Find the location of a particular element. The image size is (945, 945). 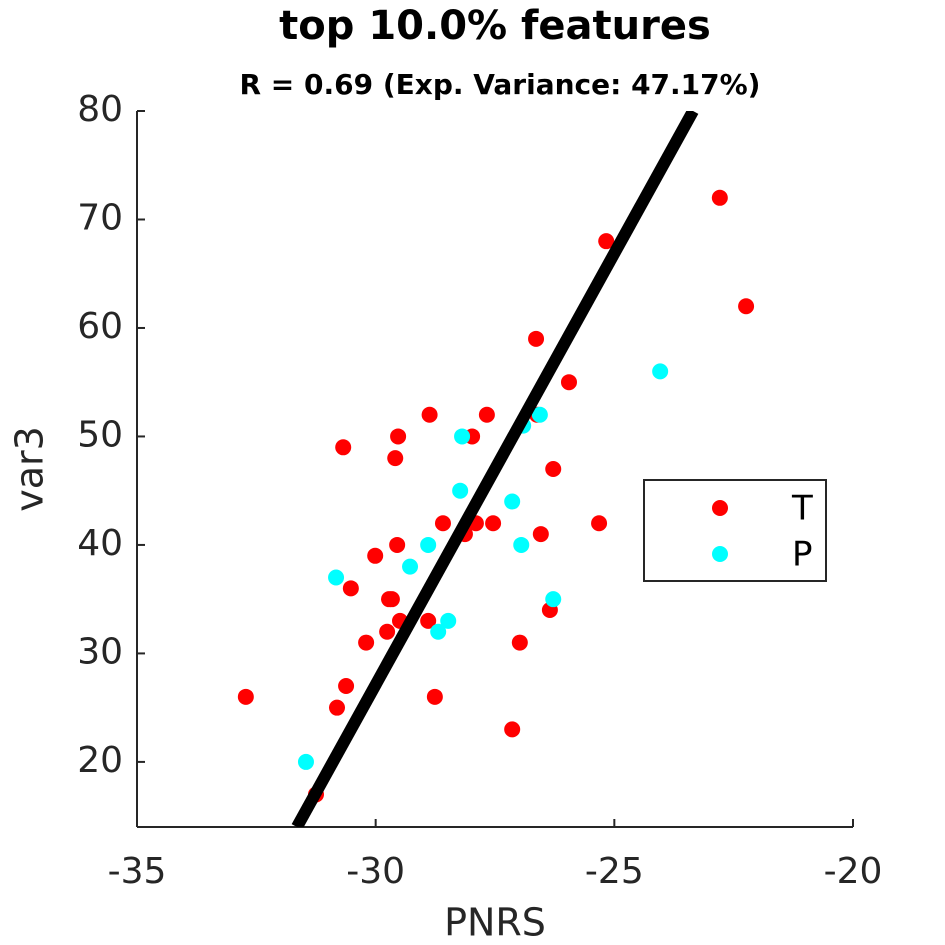

chart-title: top 10.0% features is located at coordinates (495, 26).